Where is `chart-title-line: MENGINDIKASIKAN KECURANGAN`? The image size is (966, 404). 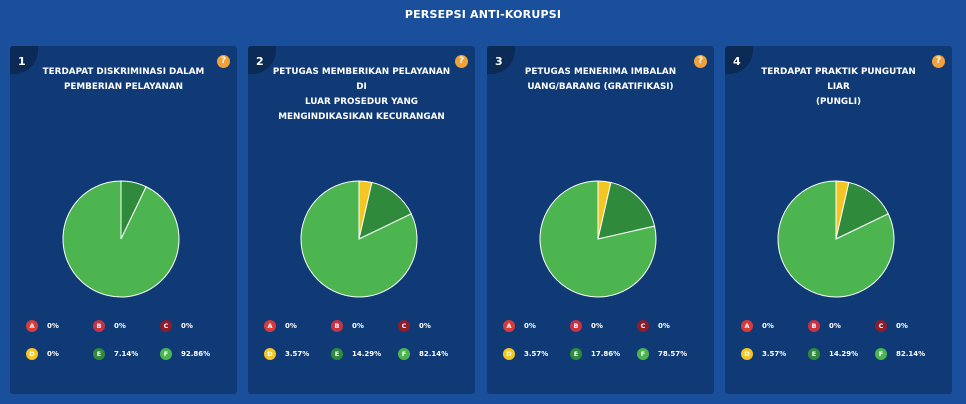
chart-title-line: MENGINDIKASIKAN KECURANGAN is located at coordinates (361, 117).